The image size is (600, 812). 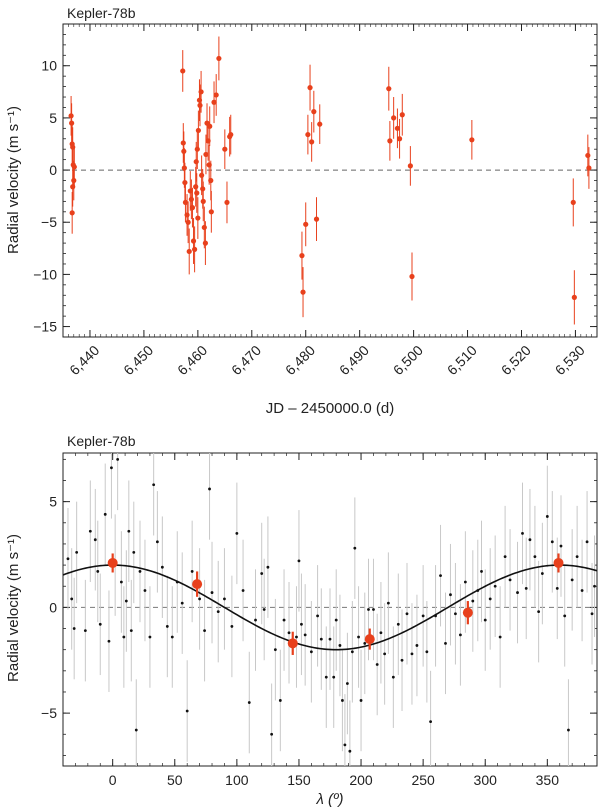 What do you see at coordinates (548, 780) in the screenshot?
I see `chart-bottom-xtick-label: 350` at bounding box center [548, 780].